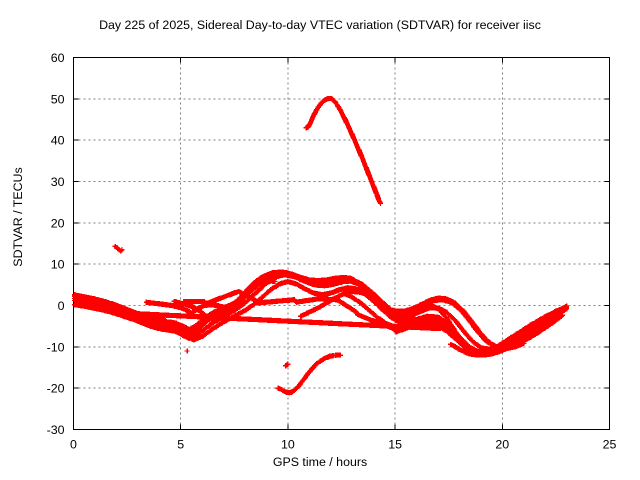  I want to click on y-tick-label: -10, so click(56, 347).